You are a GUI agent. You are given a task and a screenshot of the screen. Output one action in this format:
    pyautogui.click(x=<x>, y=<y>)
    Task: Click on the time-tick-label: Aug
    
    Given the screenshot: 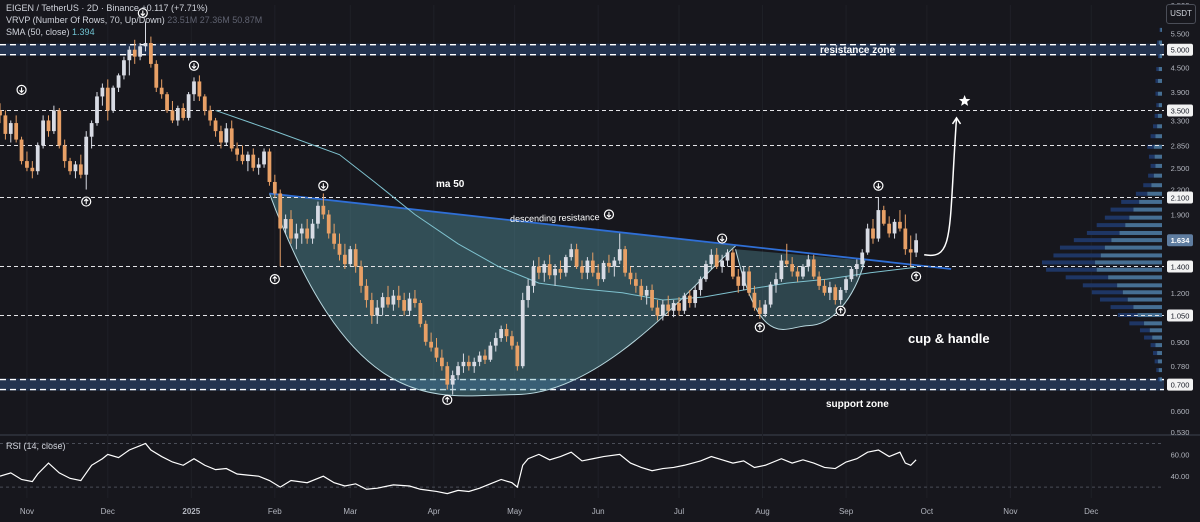 What is the action you would take?
    pyautogui.click(x=762, y=511)
    